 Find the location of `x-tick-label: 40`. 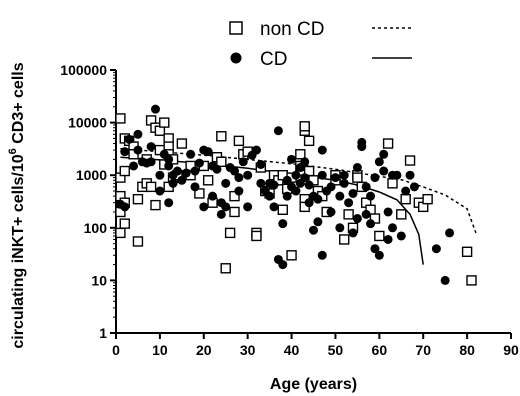

x-tick-label: 40 is located at coordinates (292, 350).